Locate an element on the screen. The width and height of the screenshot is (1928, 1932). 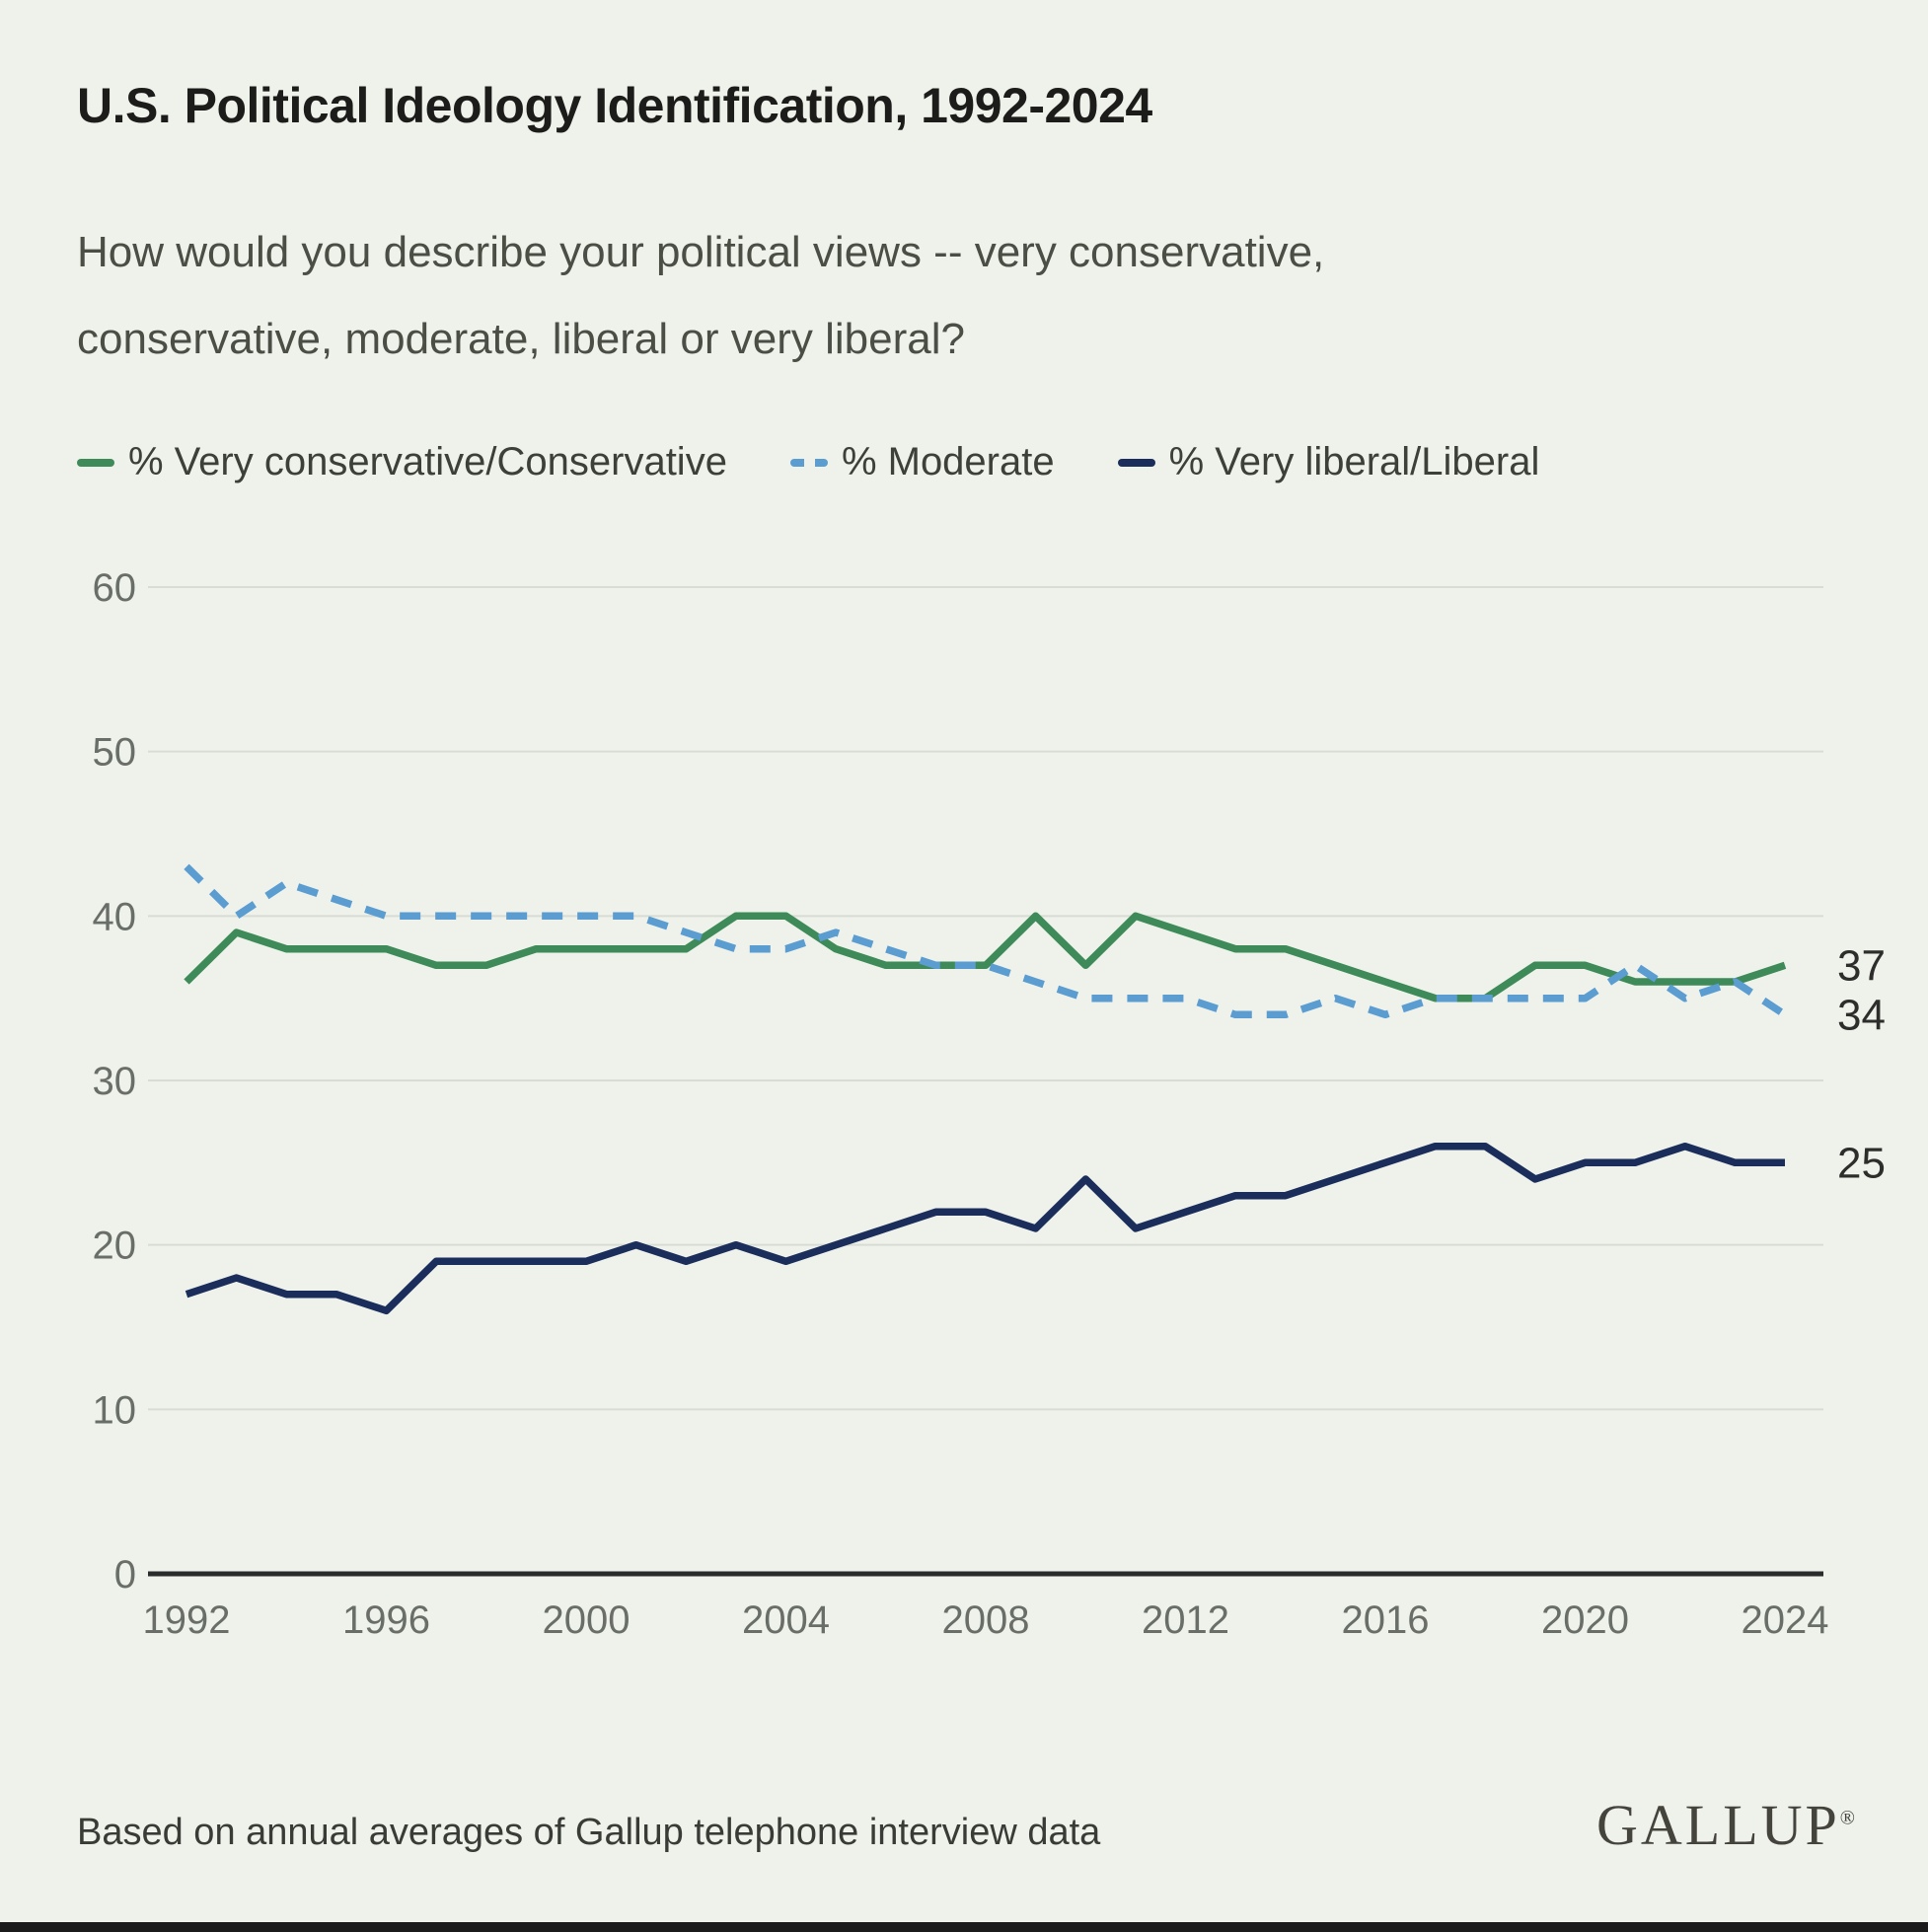
x-tick-label-2012: 2012 is located at coordinates (1185, 1620).